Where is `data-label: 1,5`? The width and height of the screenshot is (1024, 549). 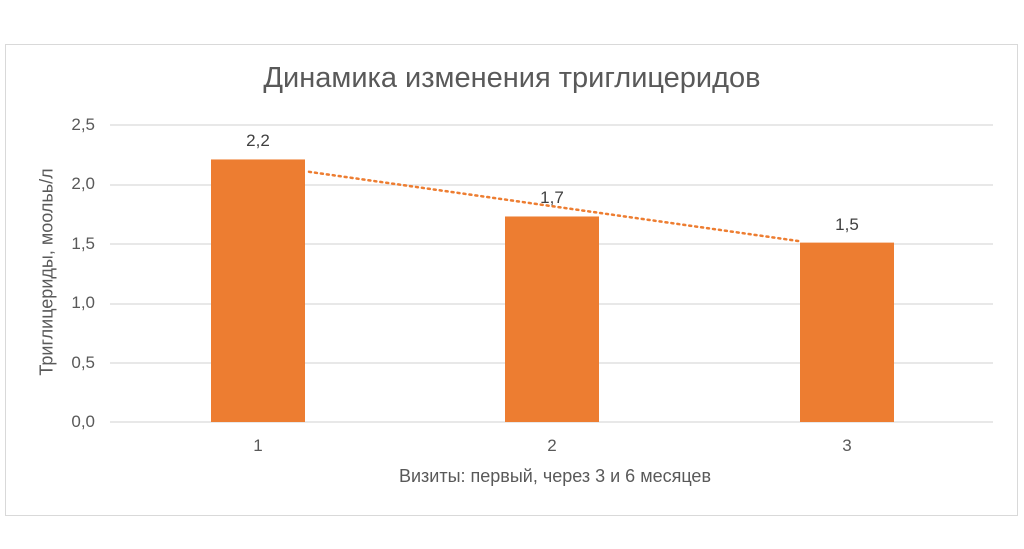
data-label: 1,5 is located at coordinates (847, 224).